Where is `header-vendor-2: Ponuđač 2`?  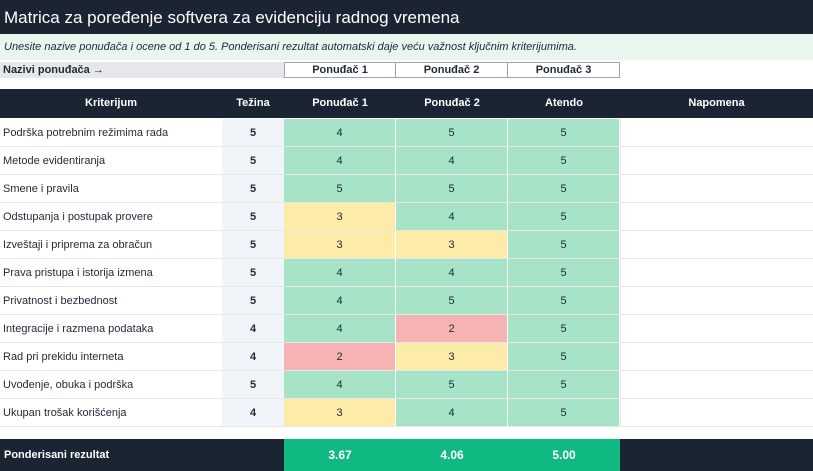
header-vendor-2: Ponuđač 2 is located at coordinates (452, 103).